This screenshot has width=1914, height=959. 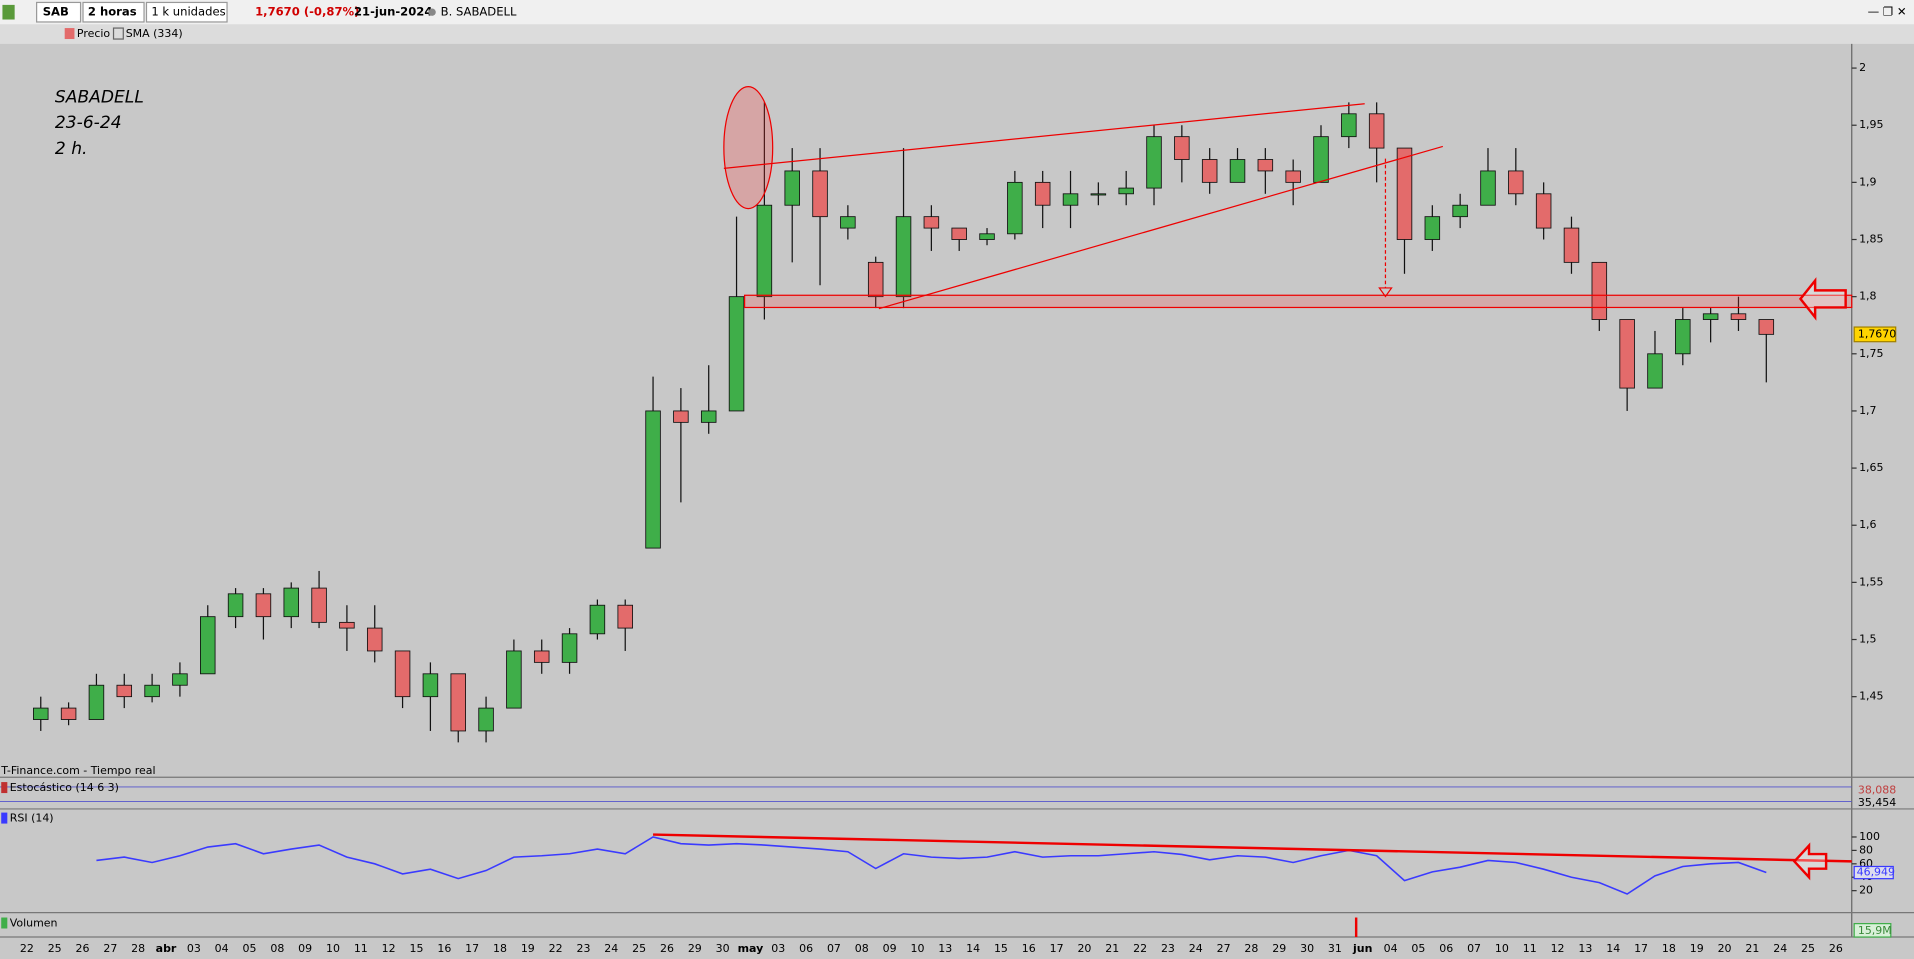 I want to click on x-tick-label: 30, so click(x=1307, y=948).